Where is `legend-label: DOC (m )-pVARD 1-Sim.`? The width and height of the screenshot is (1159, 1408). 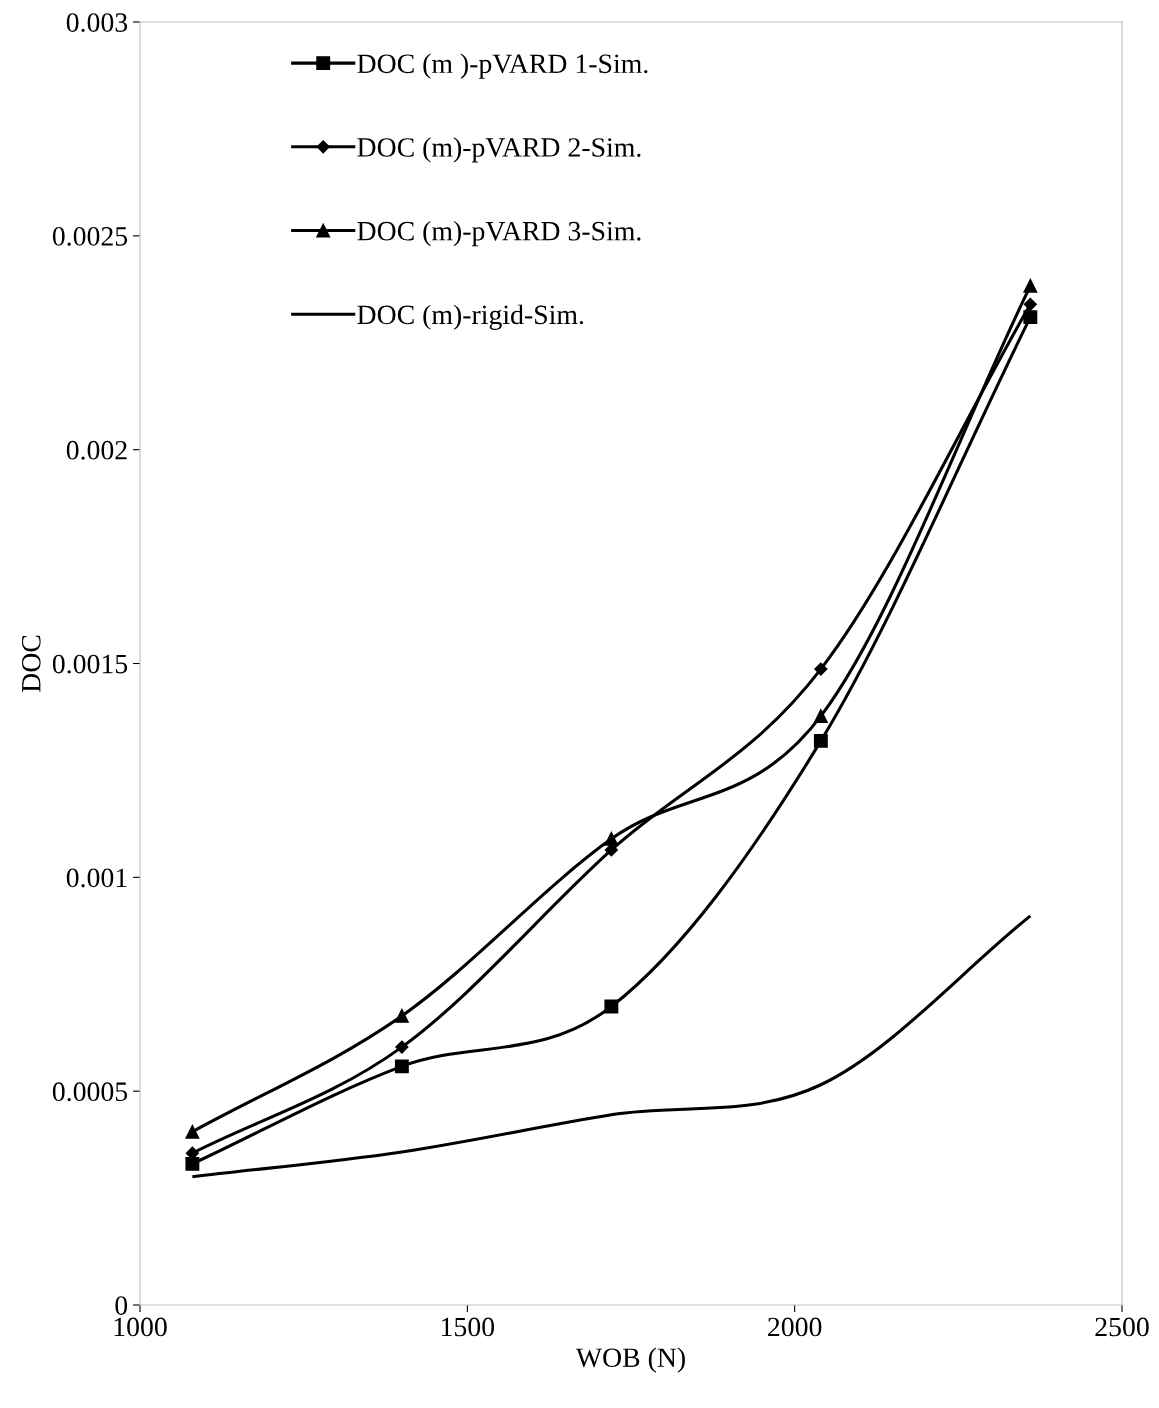
legend-label: DOC (m )-pVARD 1-Sim. is located at coordinates (502, 66).